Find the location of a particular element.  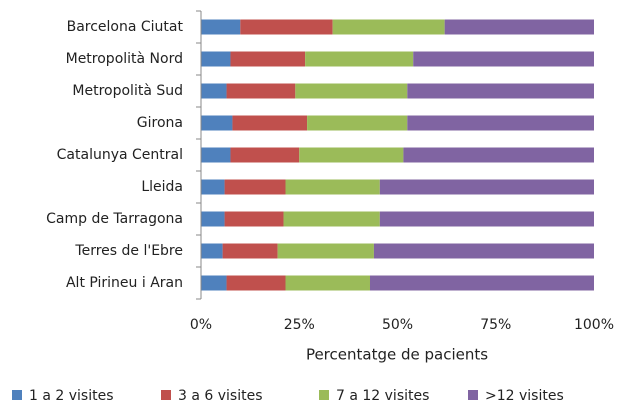

y-tick-label: Lleida is located at coordinates (162, 187).